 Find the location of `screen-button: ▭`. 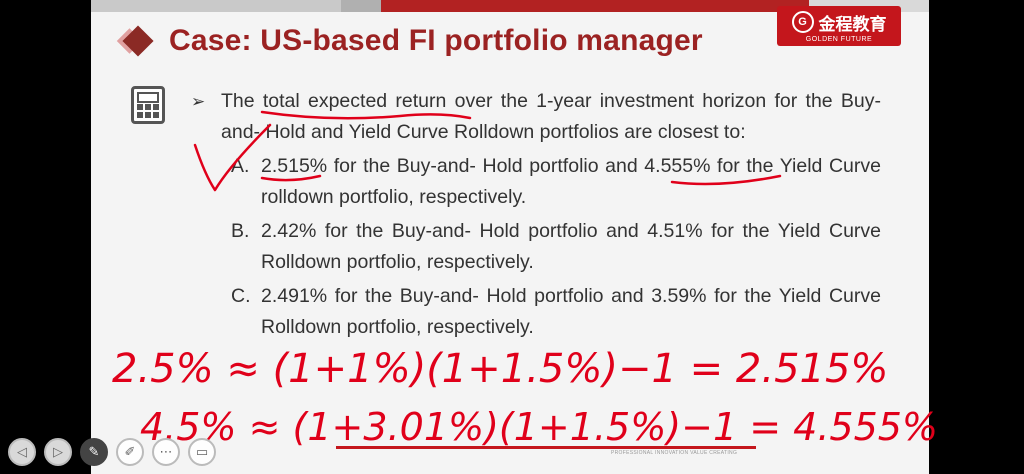

screen-button: ▭ is located at coordinates (202, 452).